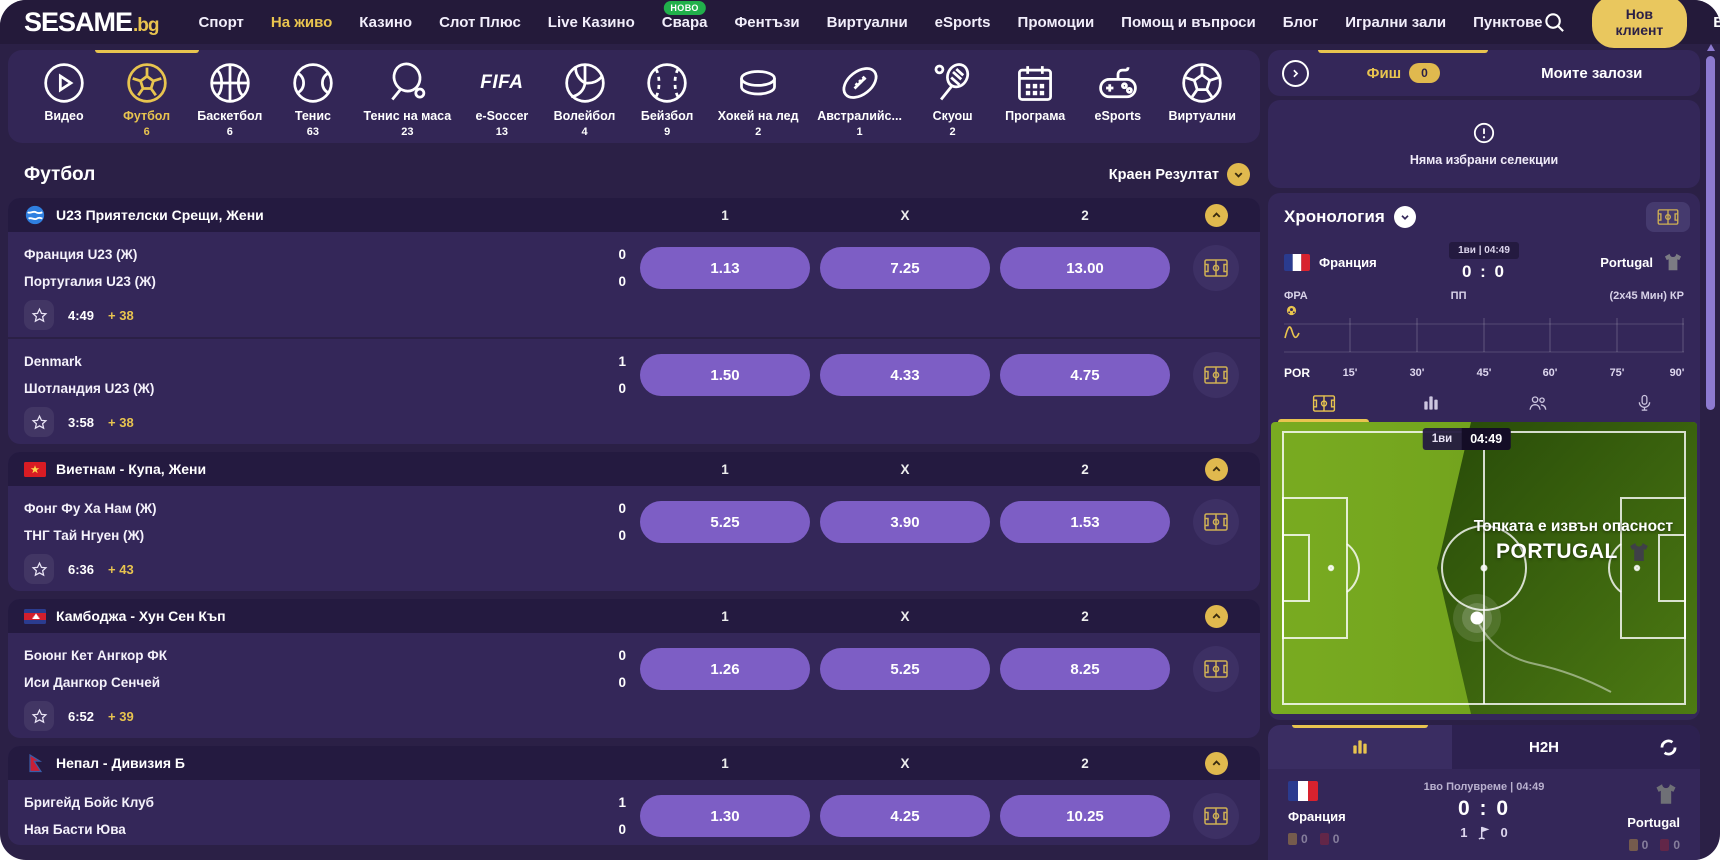  I want to click on odd-button-x: 4.33, so click(905, 375).